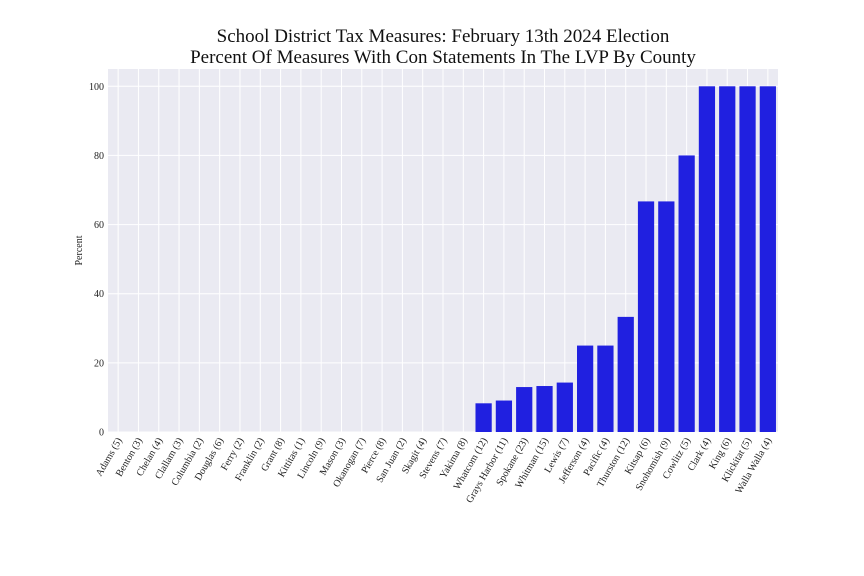  What do you see at coordinates (101, 433) in the screenshot?
I see `y-tick-label: 0` at bounding box center [101, 433].